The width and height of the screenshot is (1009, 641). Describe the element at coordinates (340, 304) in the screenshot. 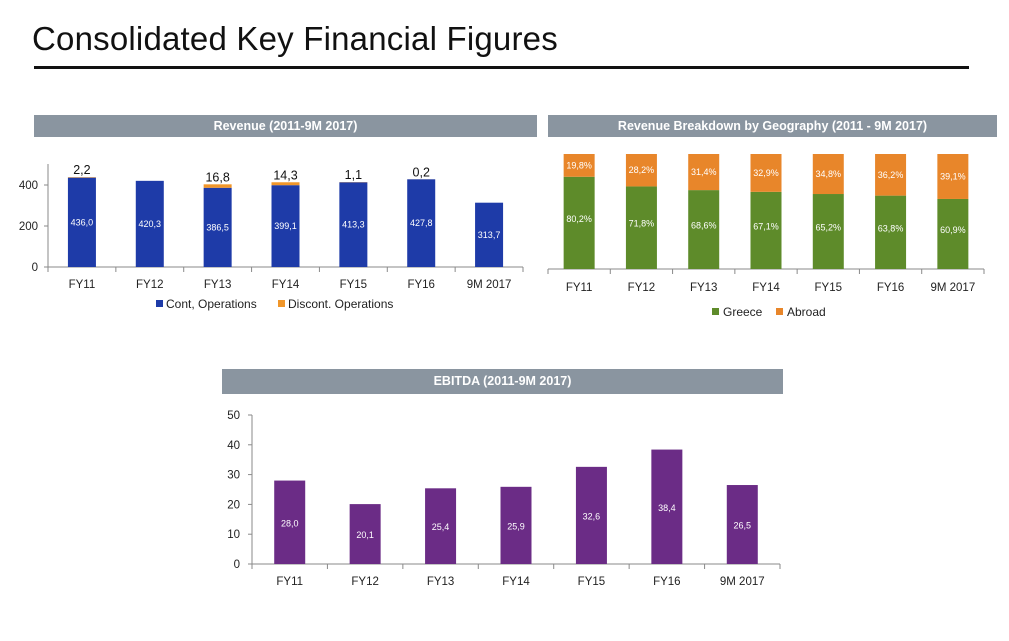

I see `legend-discont-label: Discont. Operations` at that location.